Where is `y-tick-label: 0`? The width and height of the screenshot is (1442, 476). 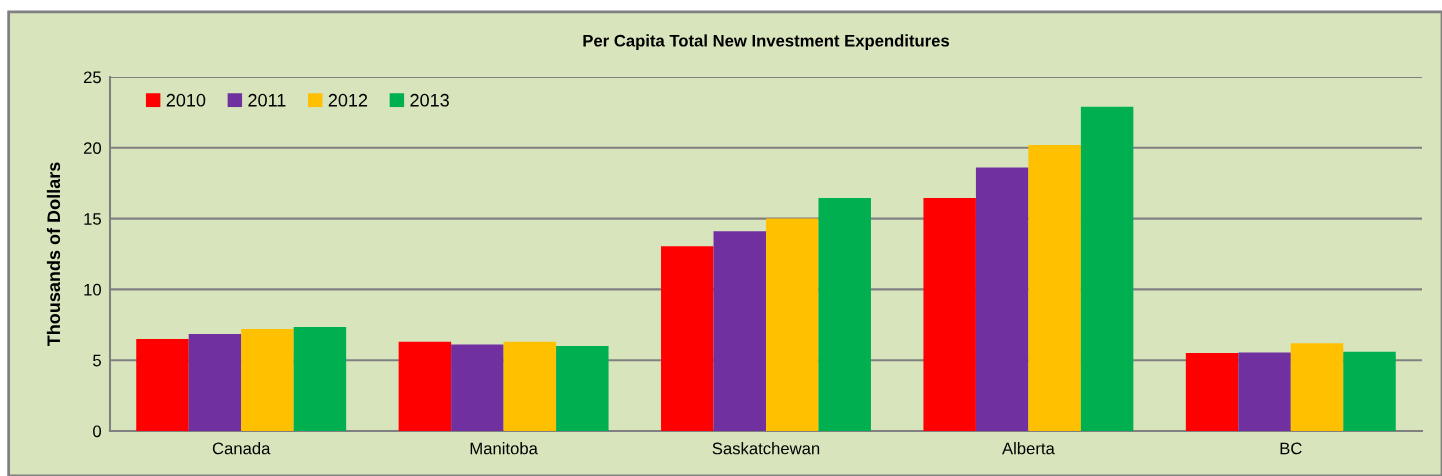 y-tick-label: 0 is located at coordinates (97, 431).